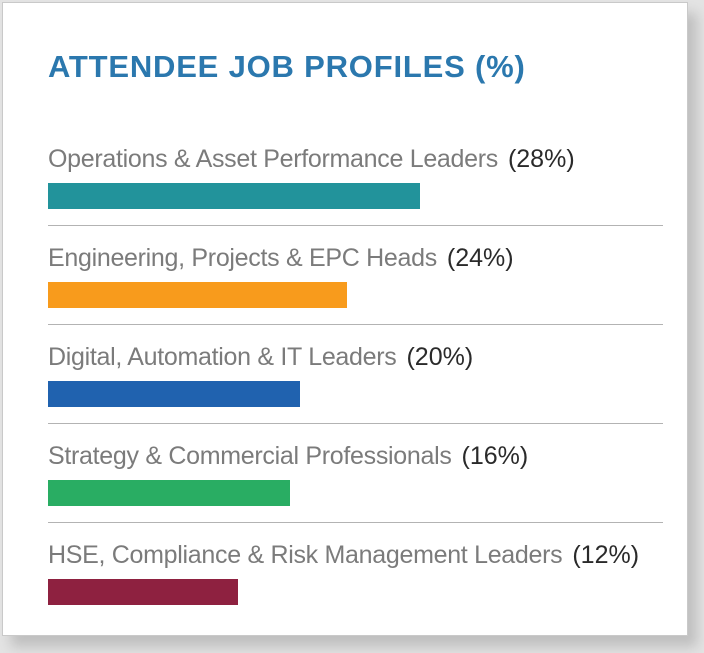  Describe the element at coordinates (242, 258) in the screenshot. I see `category-label: Engineering, Projects & EPC Heads` at that location.